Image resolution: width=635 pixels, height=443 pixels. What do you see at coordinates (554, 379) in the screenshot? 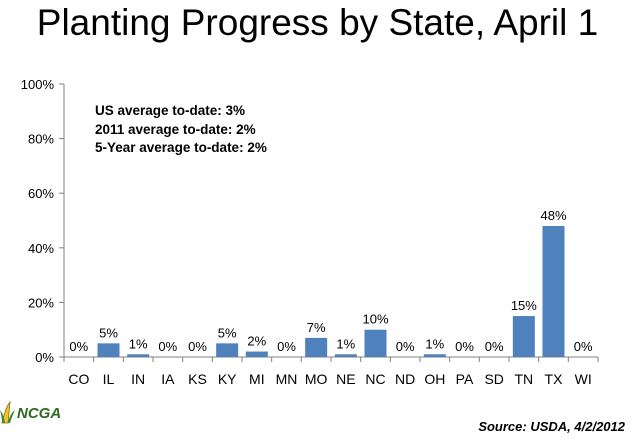
I see `category-label-tx: TX` at bounding box center [554, 379].